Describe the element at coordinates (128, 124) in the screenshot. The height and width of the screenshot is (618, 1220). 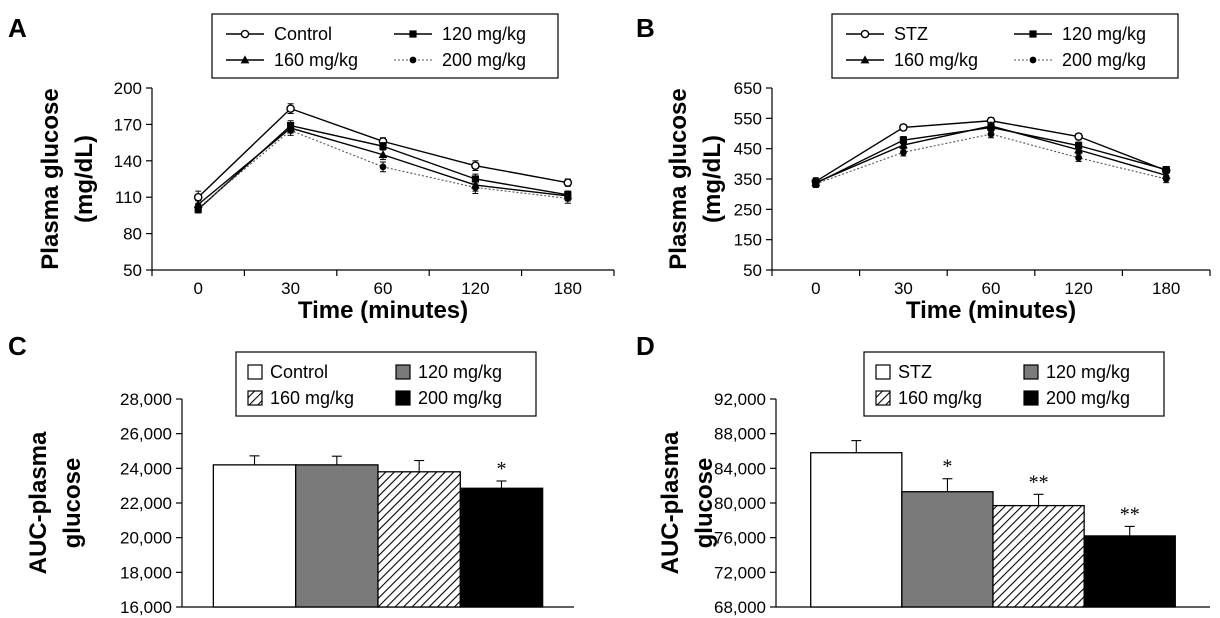
I see `y-tick-label: 170` at that location.